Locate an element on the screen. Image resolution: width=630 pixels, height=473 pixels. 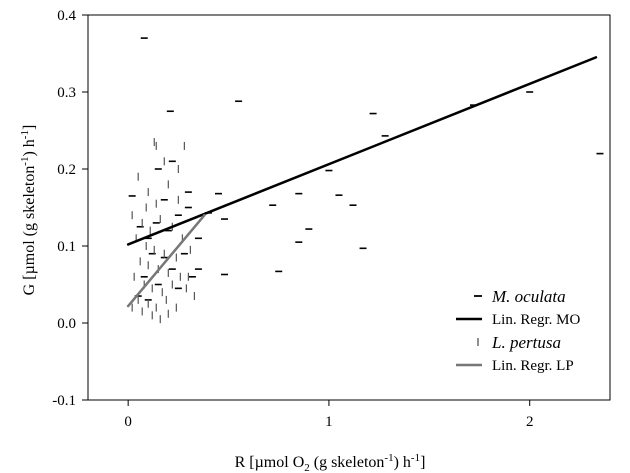
x-tick-label: 0 is located at coordinates (128, 422).